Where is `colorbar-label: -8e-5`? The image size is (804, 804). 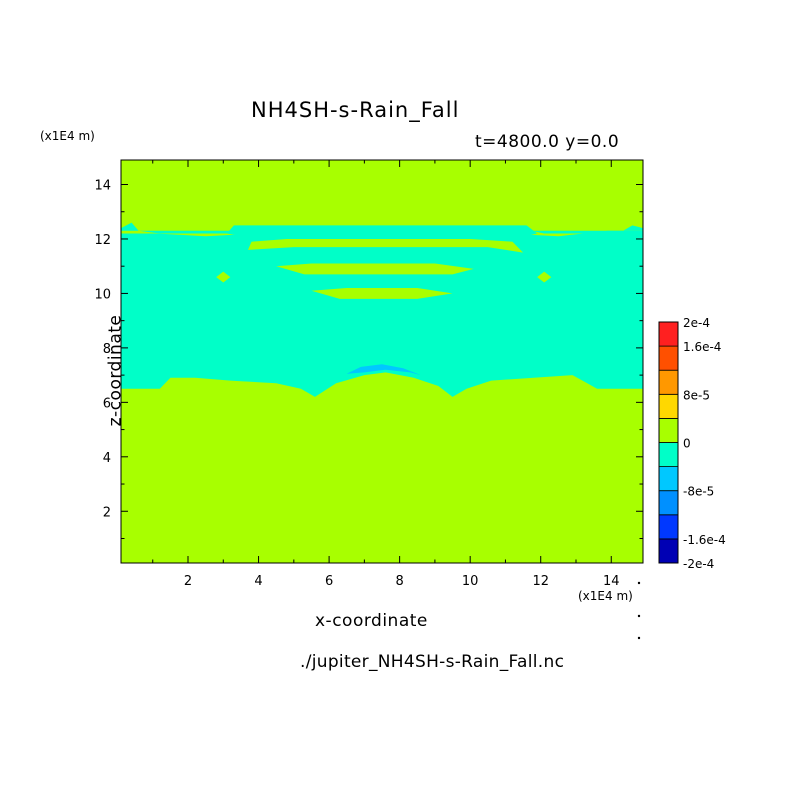 colorbar-label: -8e-5 is located at coordinates (698, 492).